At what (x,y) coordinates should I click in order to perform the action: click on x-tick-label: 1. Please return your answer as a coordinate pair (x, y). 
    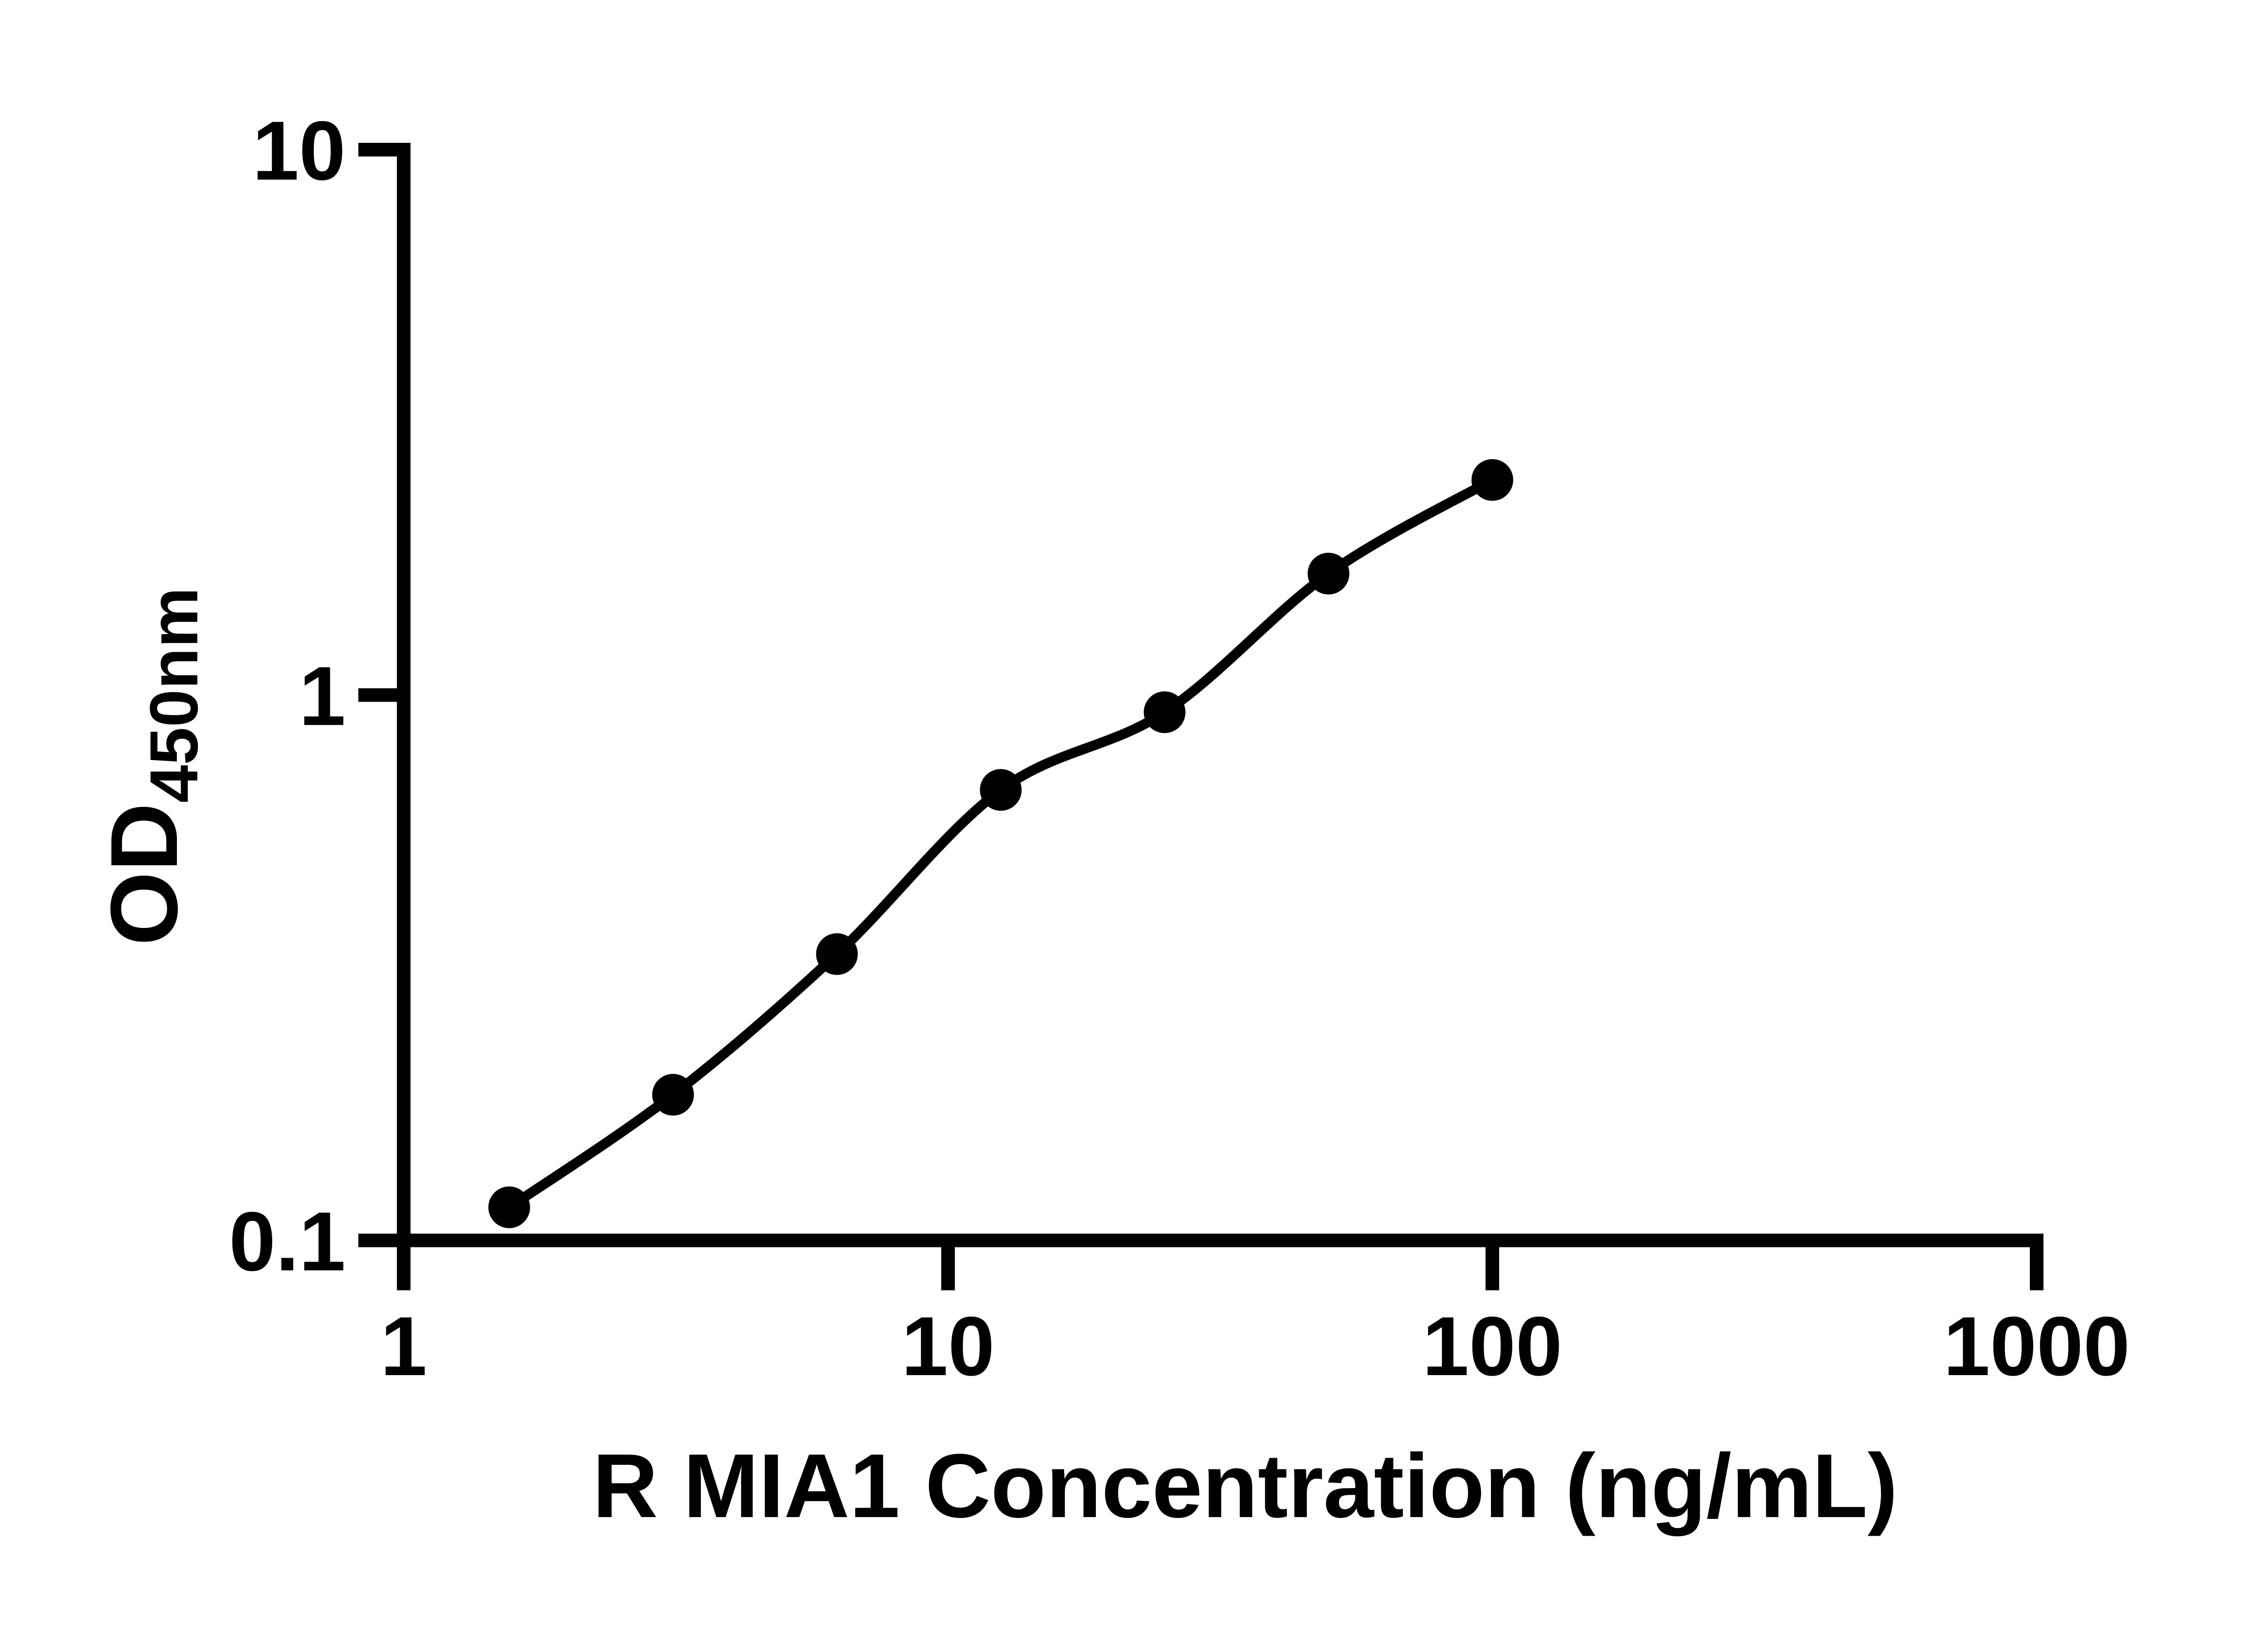
    Looking at the image, I should click on (404, 1347).